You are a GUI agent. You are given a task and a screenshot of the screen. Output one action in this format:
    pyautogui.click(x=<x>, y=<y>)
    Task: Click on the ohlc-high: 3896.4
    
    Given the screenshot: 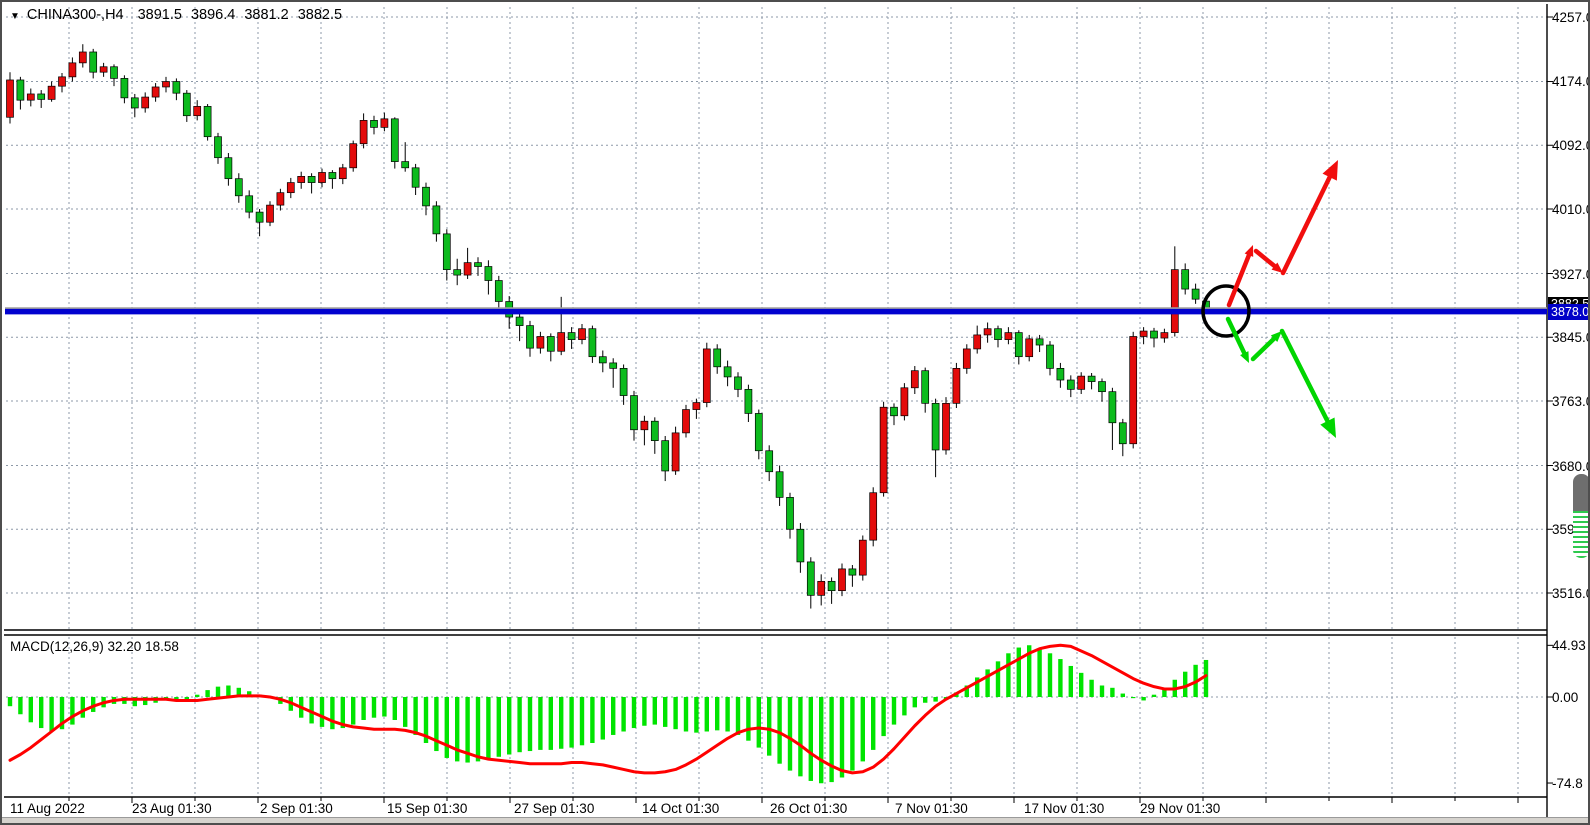 What is the action you would take?
    pyautogui.click(x=213, y=15)
    